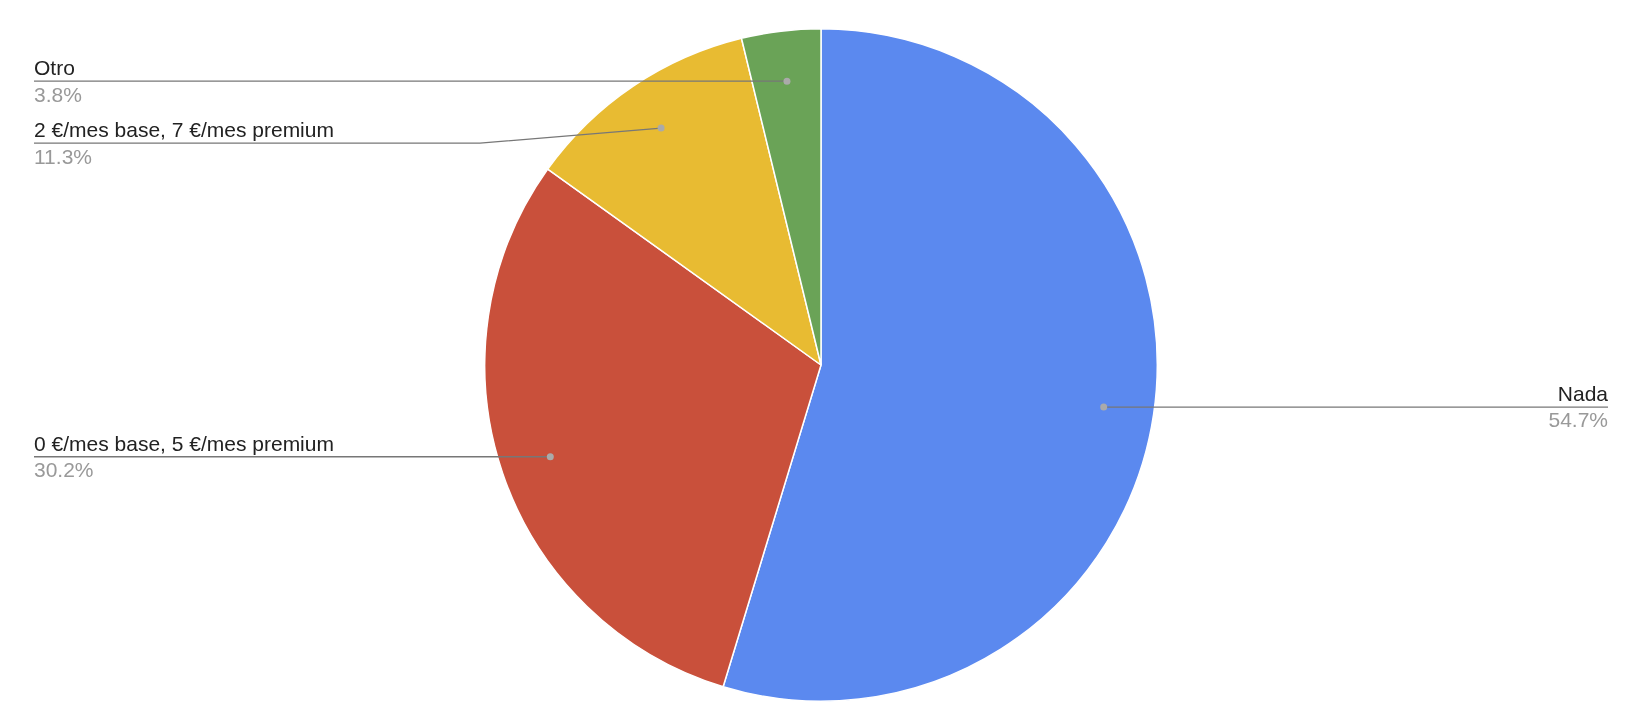  What do you see at coordinates (1578, 420) in the screenshot?
I see `data-label: 54.7%` at bounding box center [1578, 420].